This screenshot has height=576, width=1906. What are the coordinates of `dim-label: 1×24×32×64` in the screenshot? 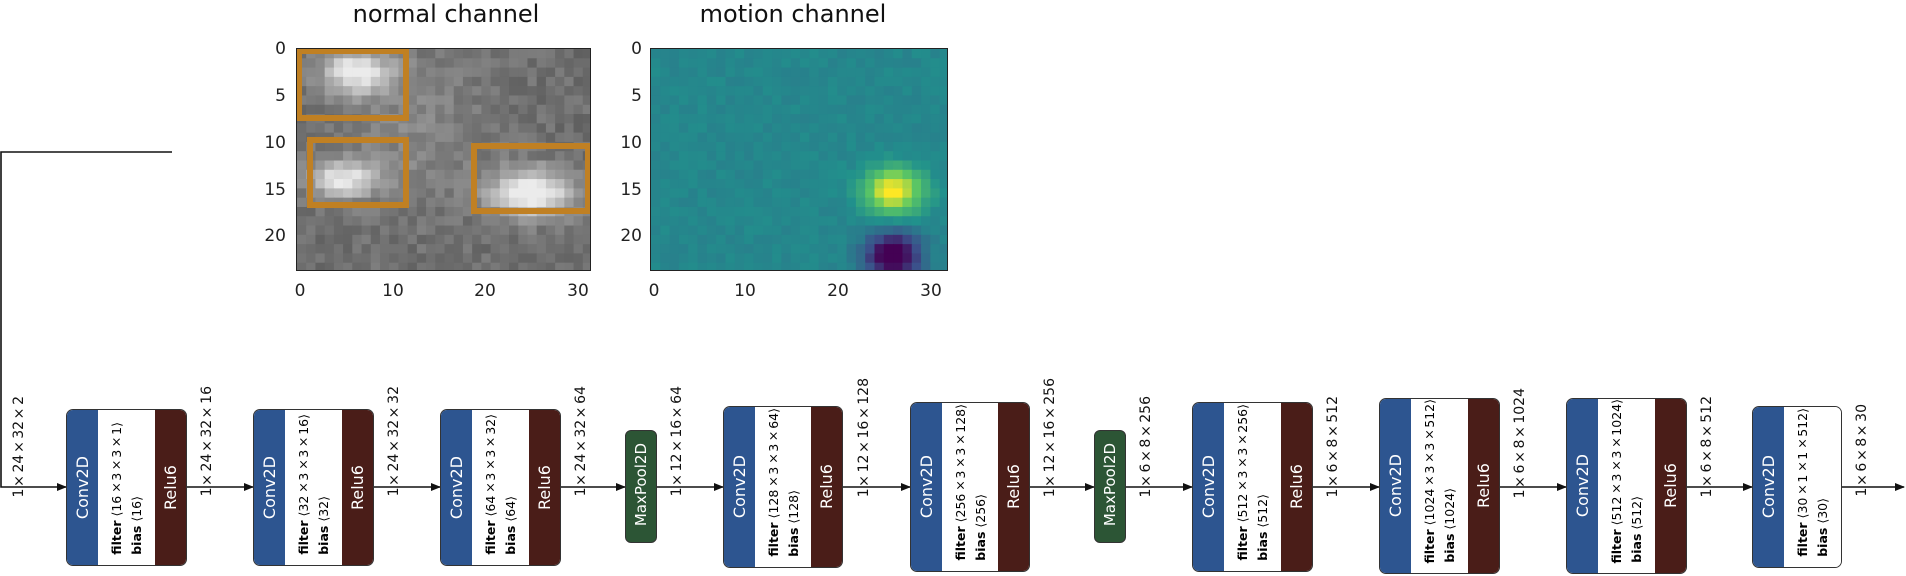 It's located at (581, 441).